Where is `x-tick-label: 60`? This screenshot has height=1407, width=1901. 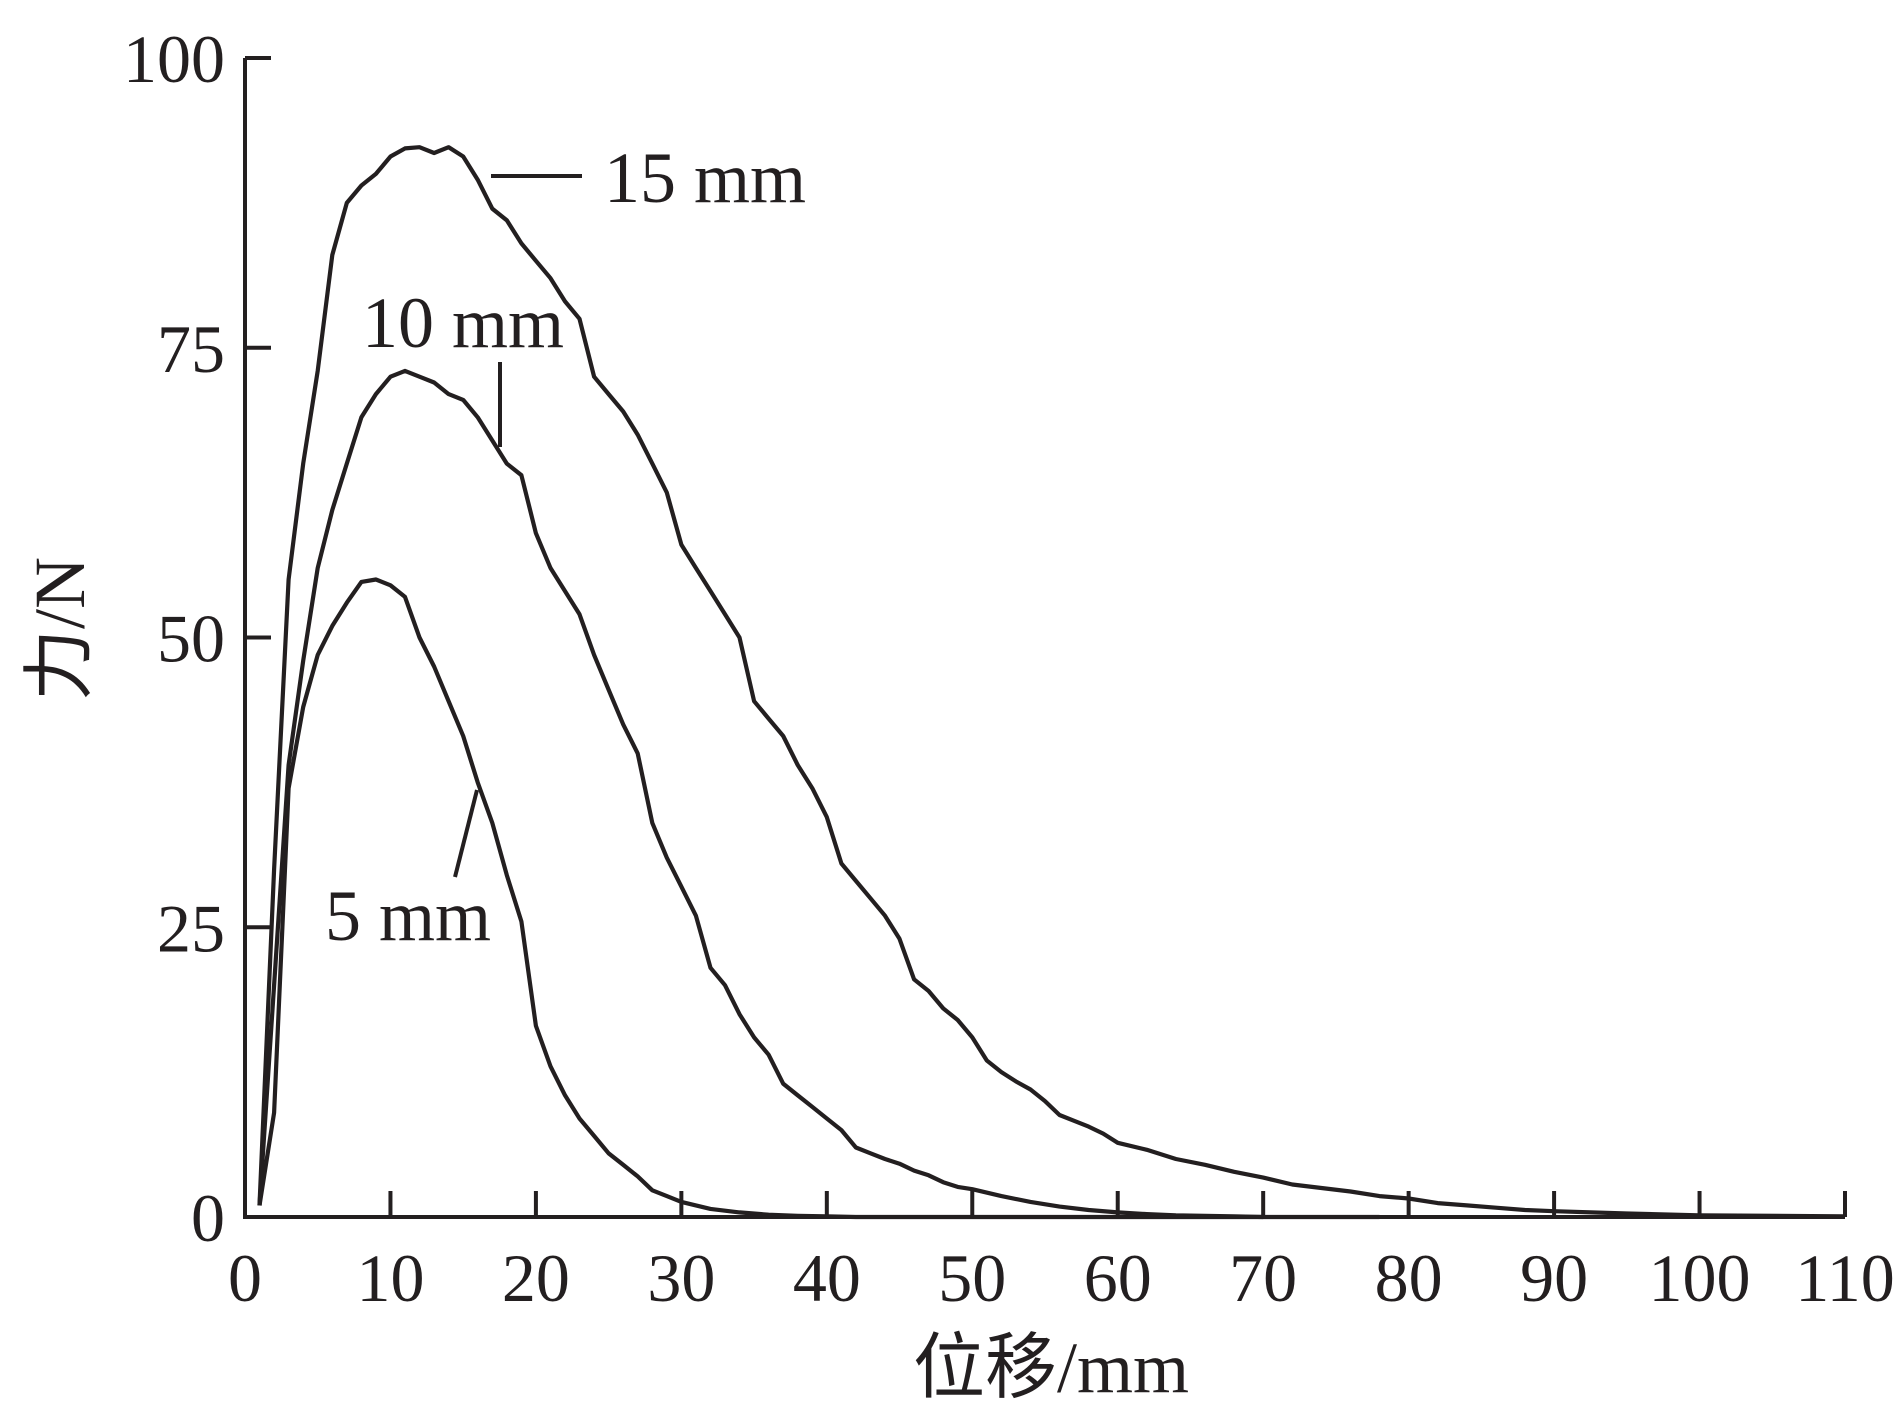 x-tick-label: 60 is located at coordinates (1118, 1278).